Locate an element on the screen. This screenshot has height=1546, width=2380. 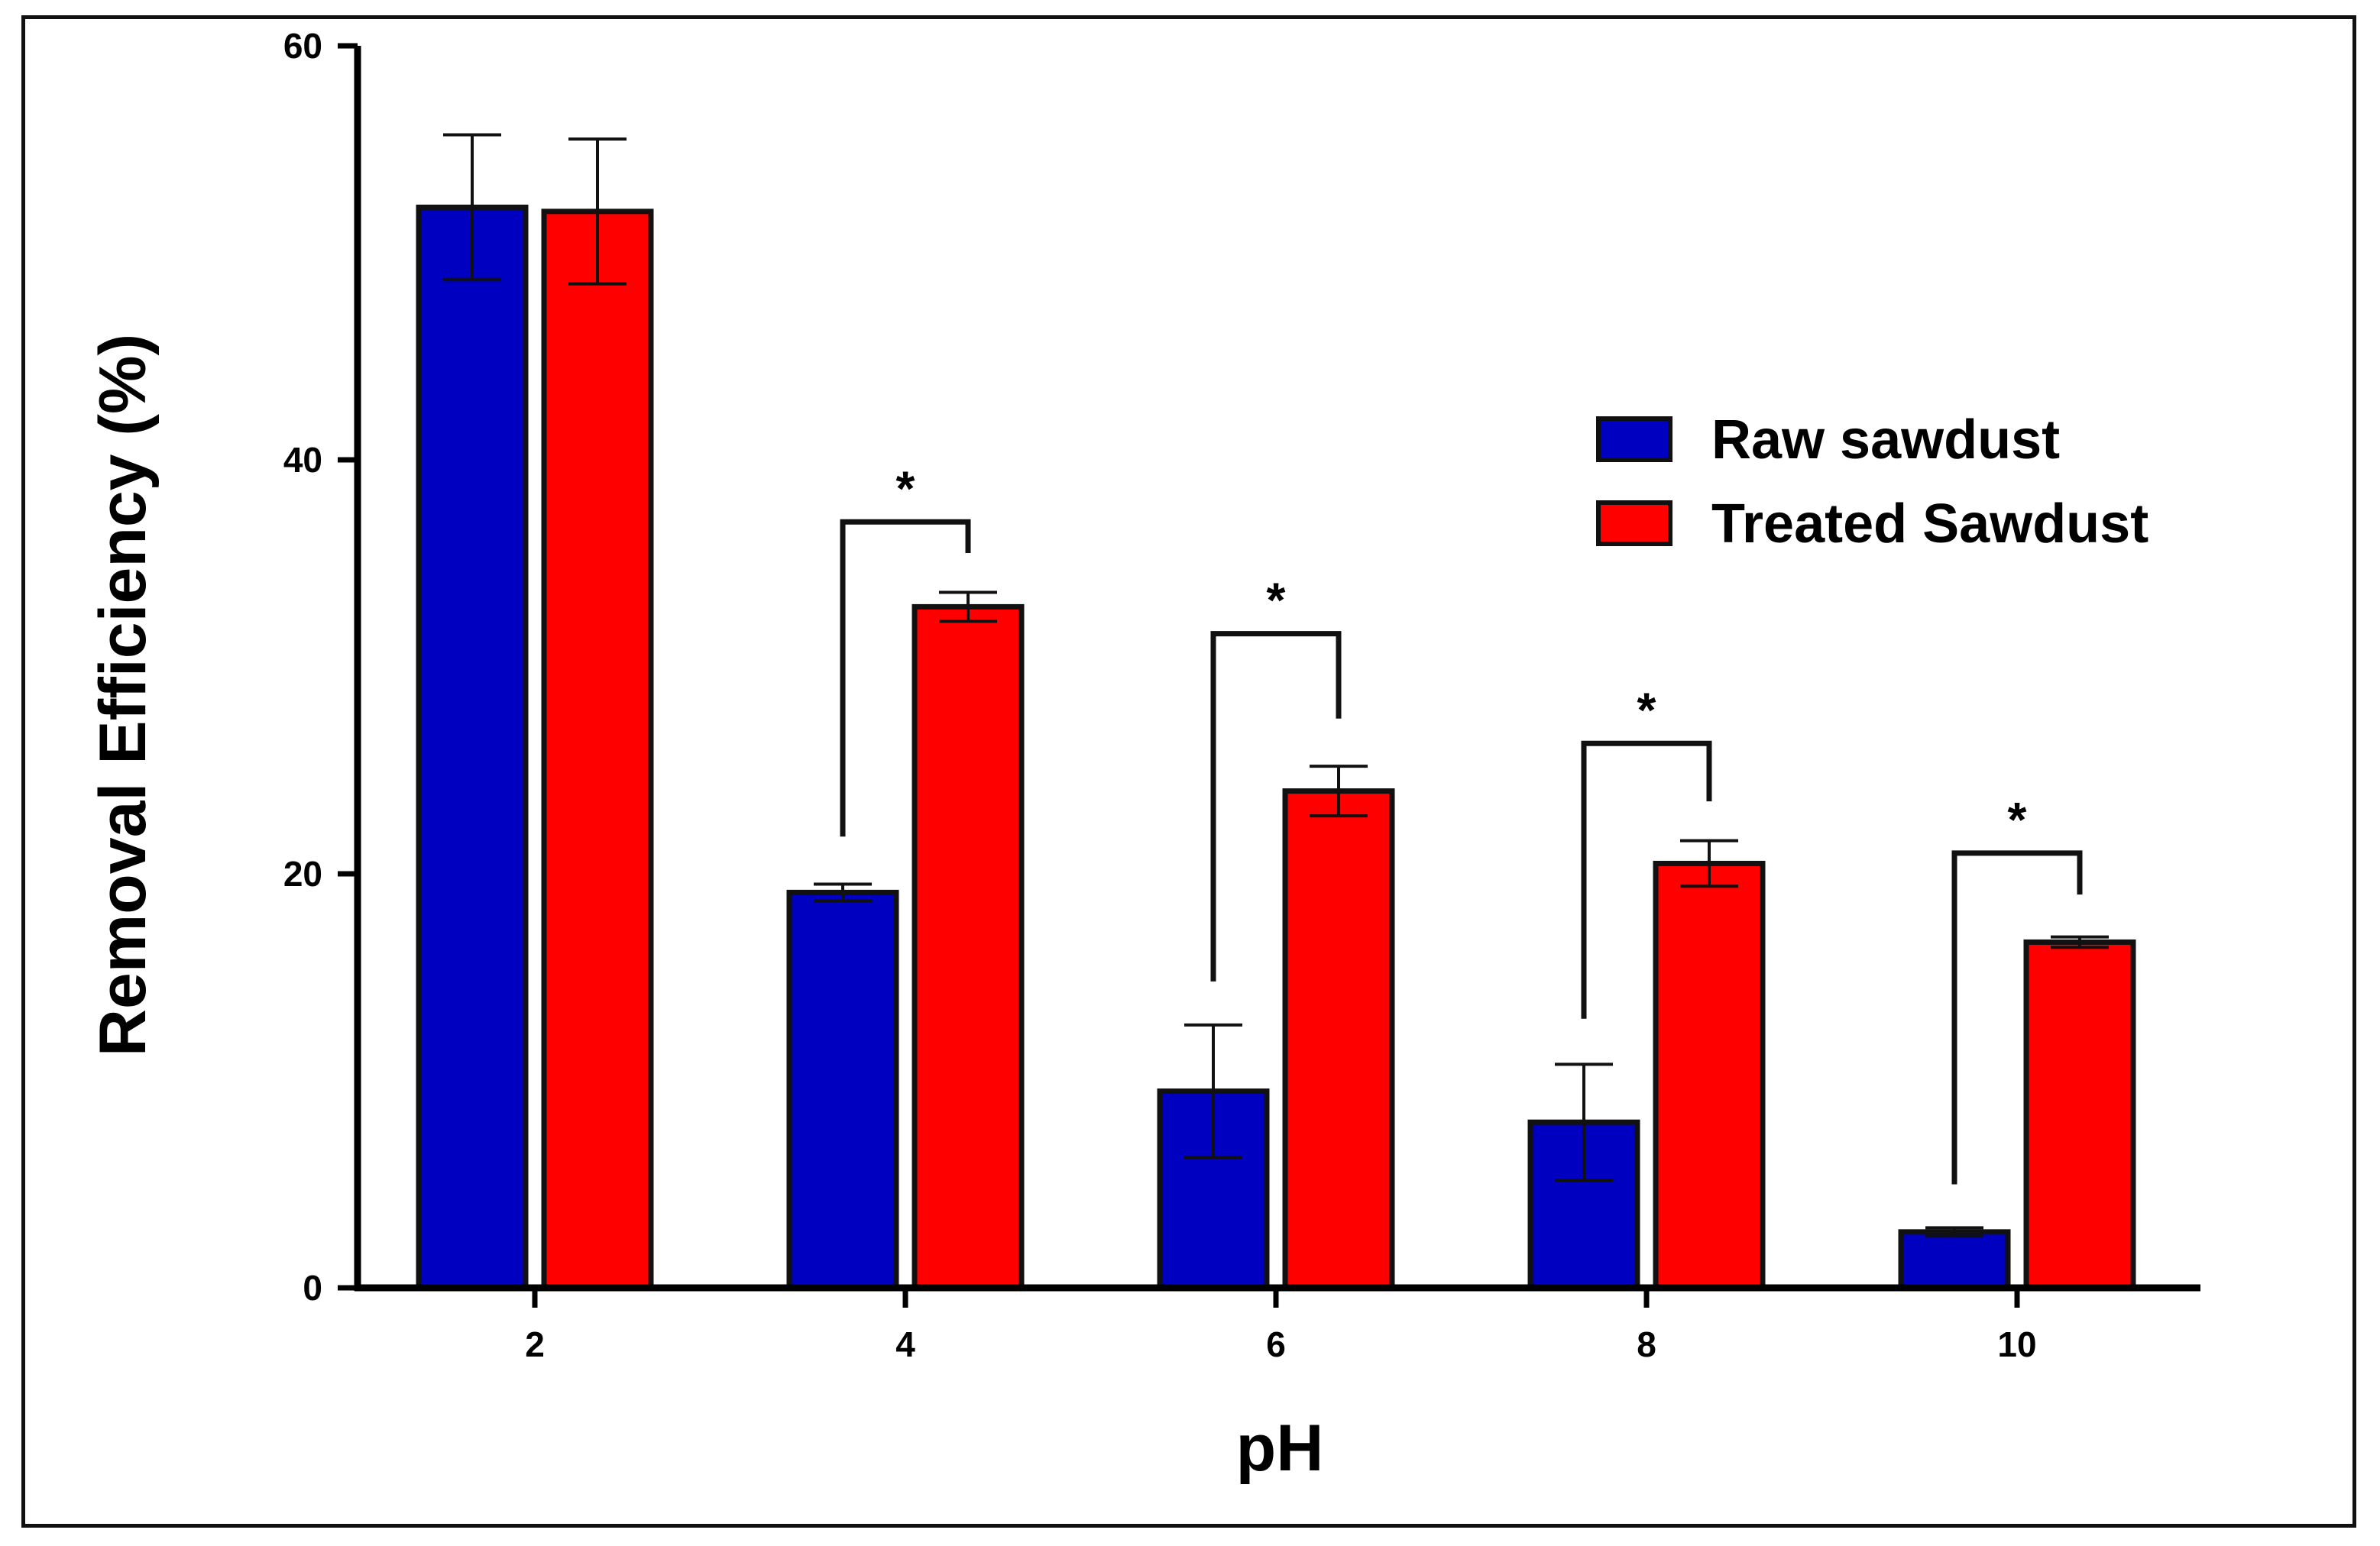
legend-label-treated-sawdust: Treated Sawdust is located at coordinates (1929, 524).